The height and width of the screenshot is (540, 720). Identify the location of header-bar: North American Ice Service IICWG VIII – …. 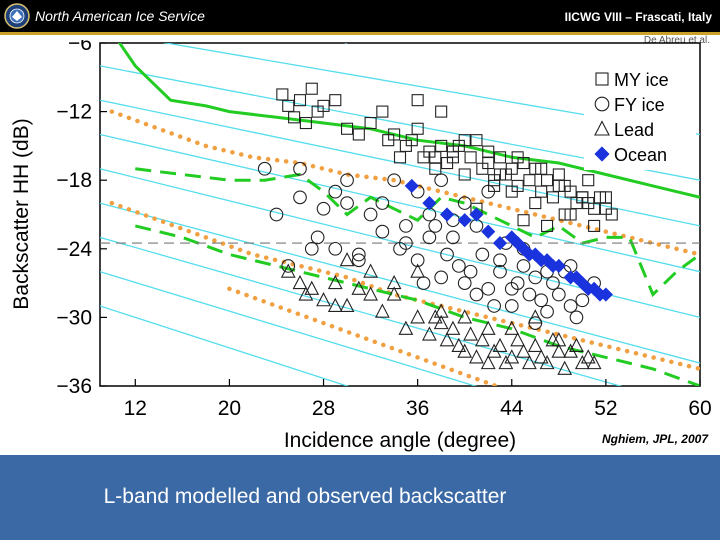
(360, 16).